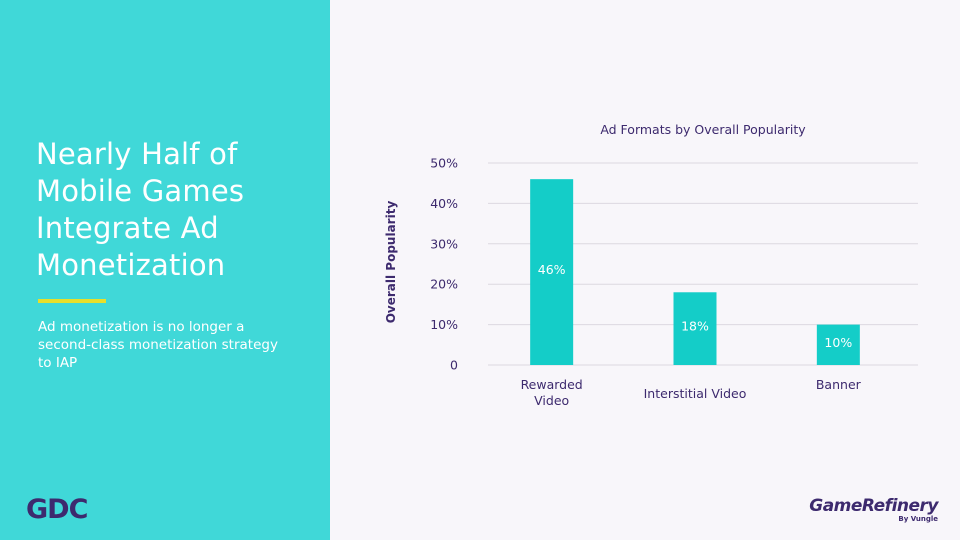 The height and width of the screenshot is (540, 960). I want to click on bar-data-label: 18%, so click(695, 326).